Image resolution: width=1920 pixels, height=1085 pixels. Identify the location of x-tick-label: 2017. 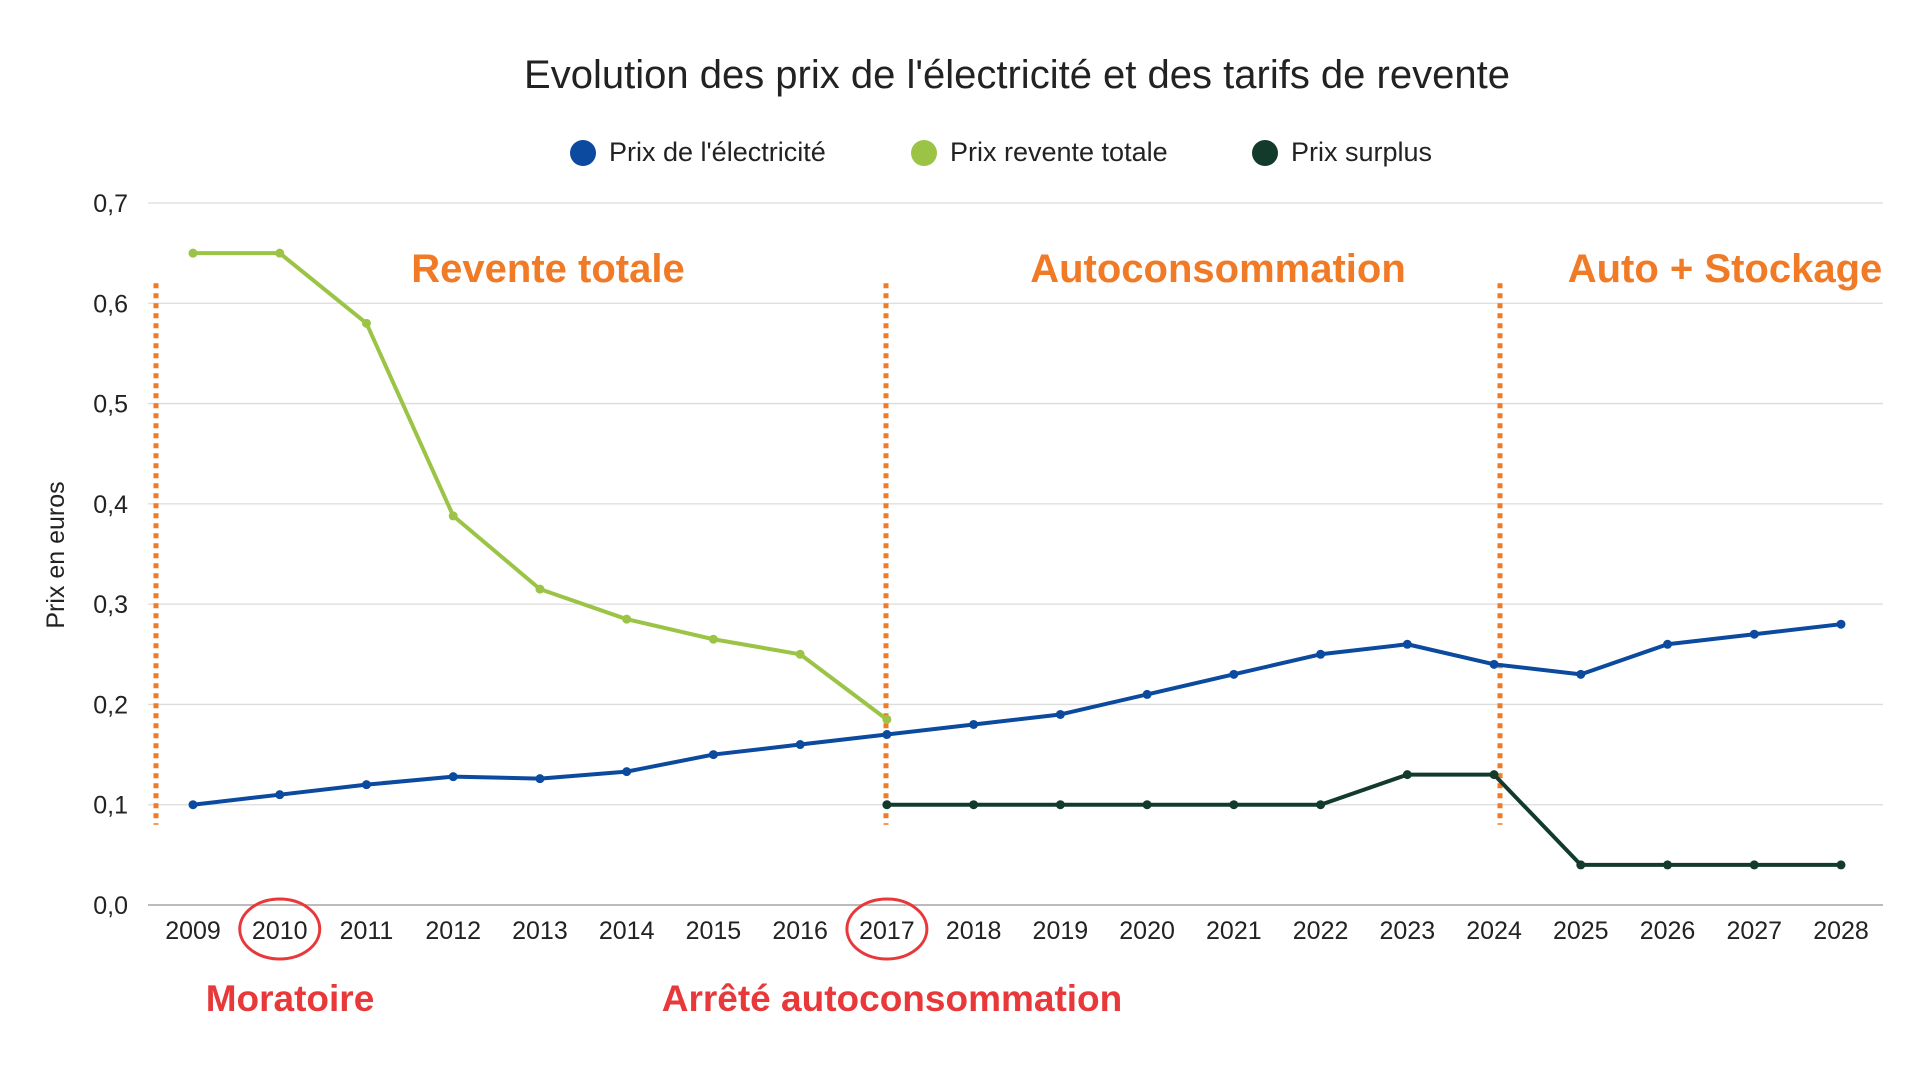
(887, 931).